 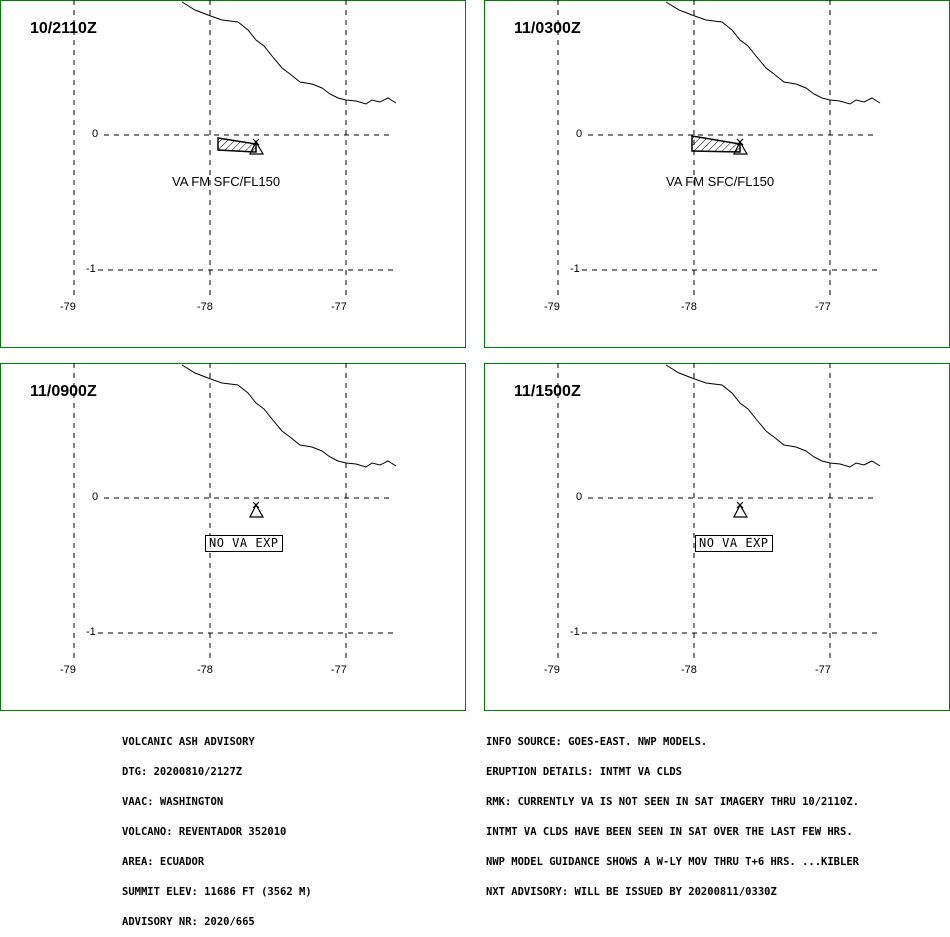 What do you see at coordinates (597, 742) in the screenshot?
I see `advisory-line: INFO SOURCE: GOES-EAST. NWP MODELS.` at bounding box center [597, 742].